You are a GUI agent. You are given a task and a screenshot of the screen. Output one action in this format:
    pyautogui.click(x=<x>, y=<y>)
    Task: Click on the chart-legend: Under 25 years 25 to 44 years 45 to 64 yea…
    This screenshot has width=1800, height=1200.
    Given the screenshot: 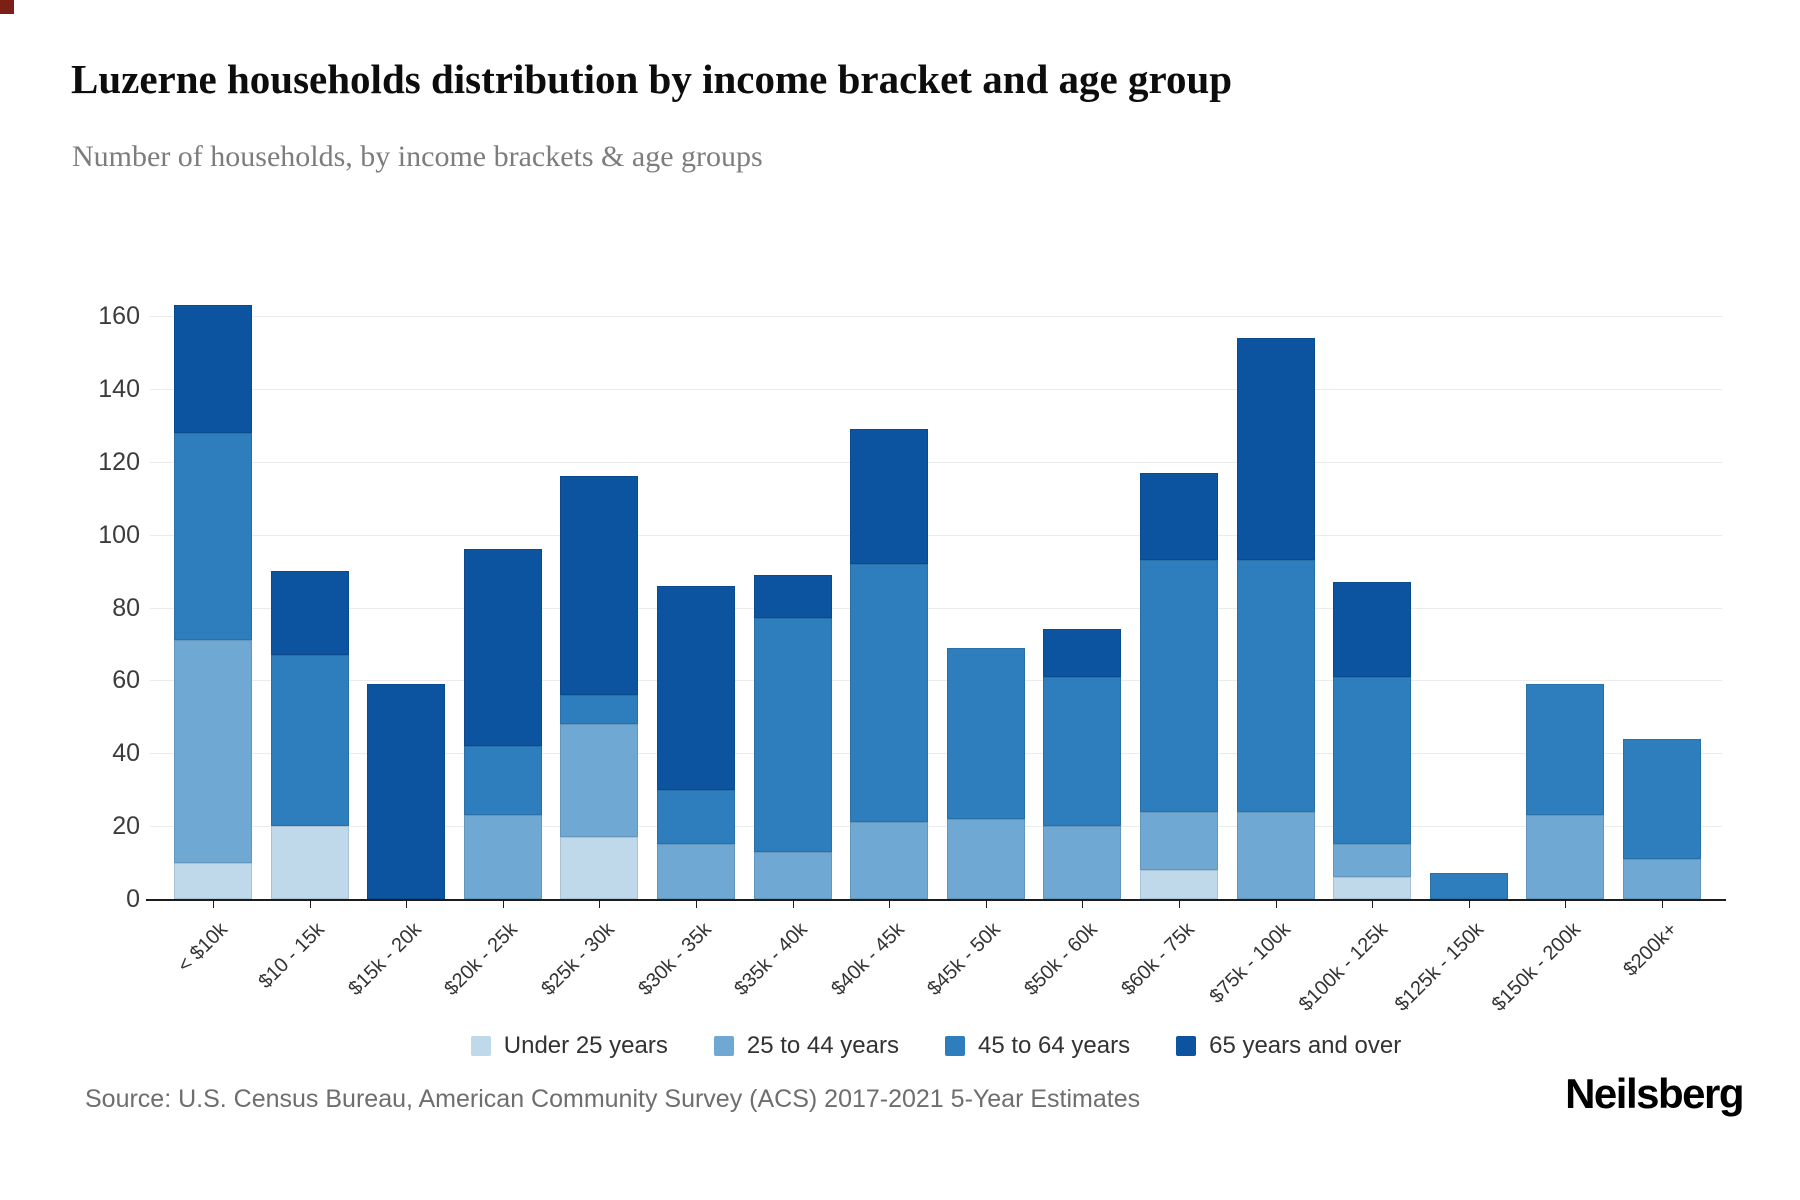 What is the action you would take?
    pyautogui.click(x=936, y=1046)
    